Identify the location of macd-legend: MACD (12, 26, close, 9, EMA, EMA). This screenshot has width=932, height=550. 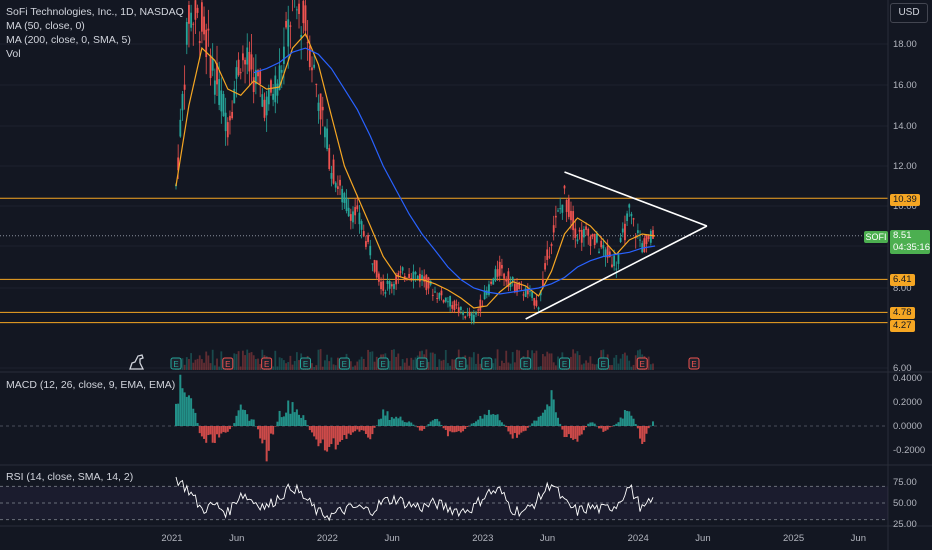
(91, 385).